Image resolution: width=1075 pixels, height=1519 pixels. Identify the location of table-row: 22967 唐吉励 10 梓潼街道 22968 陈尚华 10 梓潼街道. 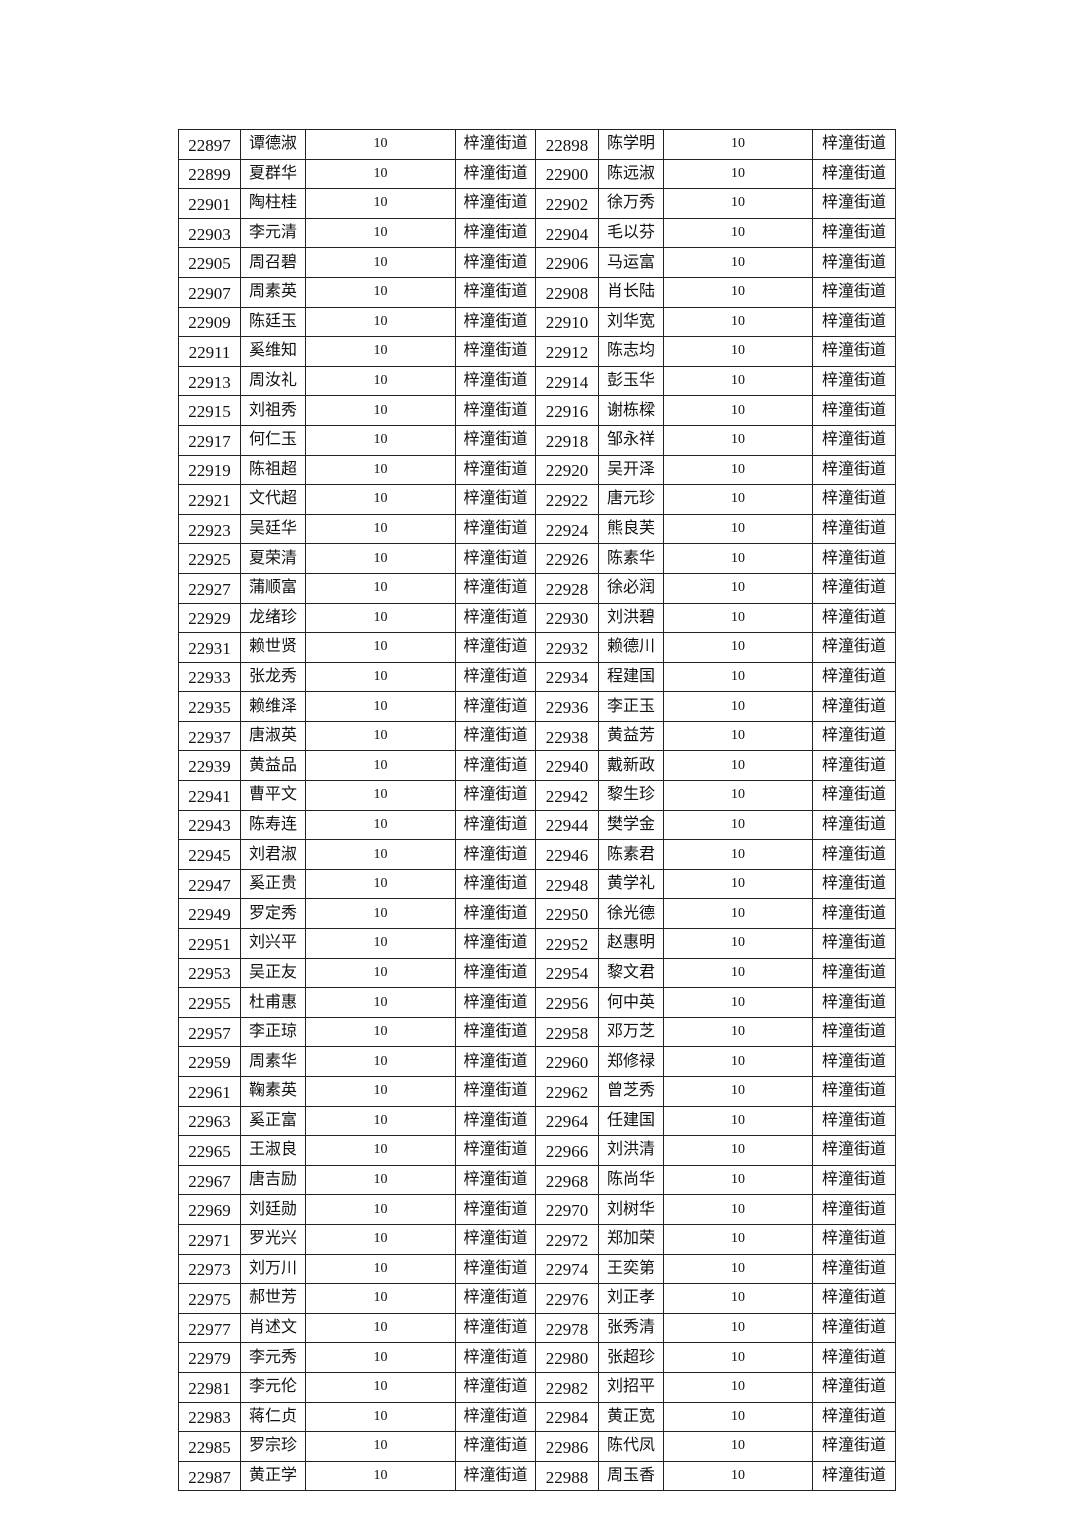
(537, 1180).